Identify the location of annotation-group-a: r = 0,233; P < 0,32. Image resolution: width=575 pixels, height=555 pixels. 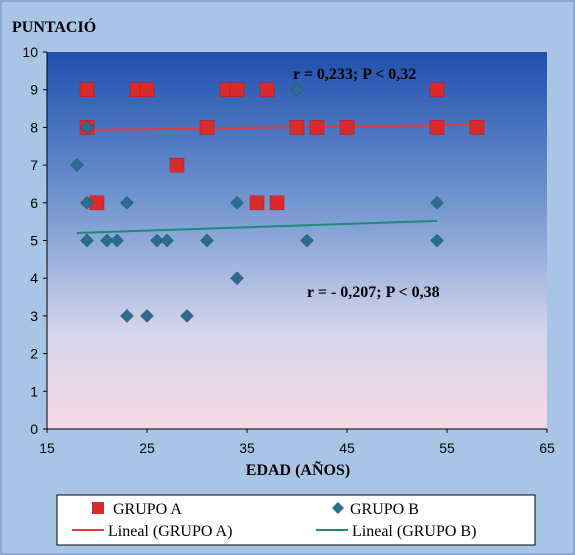
(354, 74).